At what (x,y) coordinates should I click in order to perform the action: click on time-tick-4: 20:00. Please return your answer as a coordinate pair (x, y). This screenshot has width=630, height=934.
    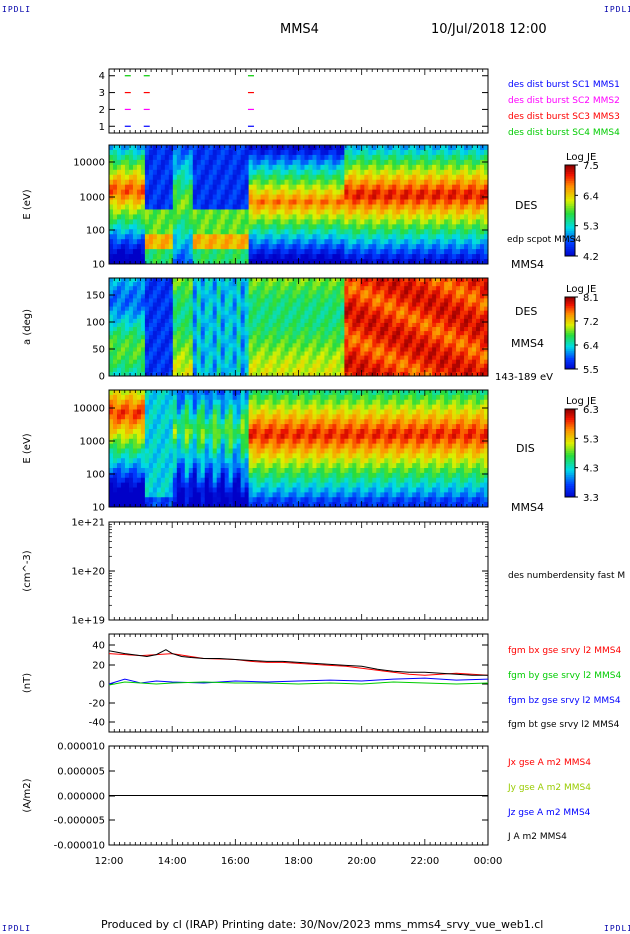
    Looking at the image, I should click on (361, 861).